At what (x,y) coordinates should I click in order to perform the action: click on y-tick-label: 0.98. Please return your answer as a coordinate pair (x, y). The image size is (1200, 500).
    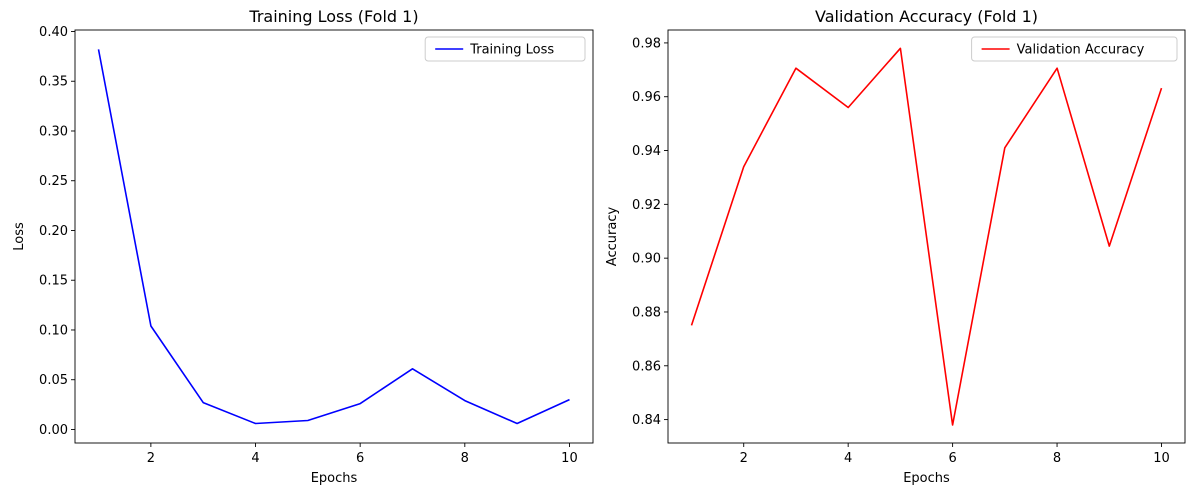
    Looking at the image, I should click on (646, 43).